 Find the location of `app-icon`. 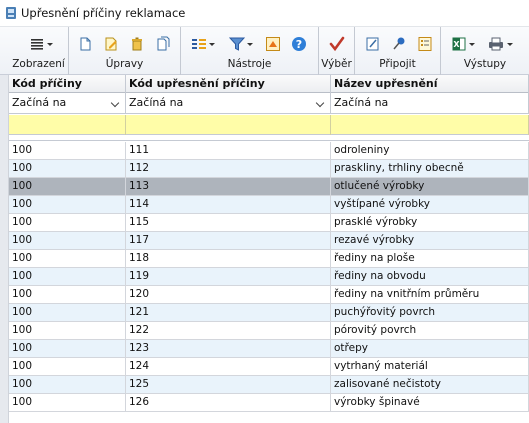

app-icon is located at coordinates (11, 13).